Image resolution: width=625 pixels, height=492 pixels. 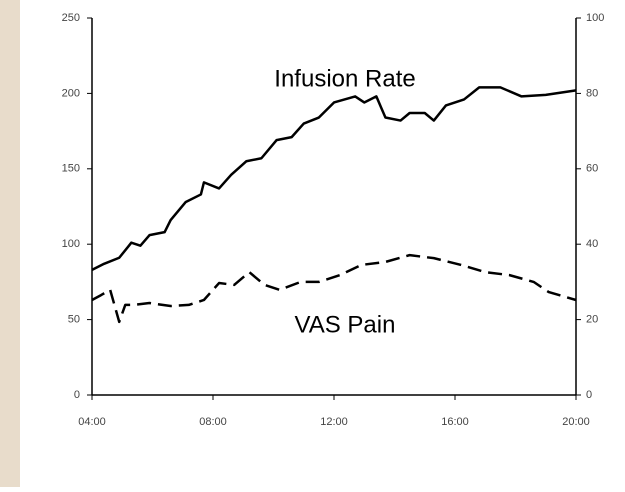 What do you see at coordinates (71, 93) in the screenshot?
I see `y-tick-label: 200` at bounding box center [71, 93].